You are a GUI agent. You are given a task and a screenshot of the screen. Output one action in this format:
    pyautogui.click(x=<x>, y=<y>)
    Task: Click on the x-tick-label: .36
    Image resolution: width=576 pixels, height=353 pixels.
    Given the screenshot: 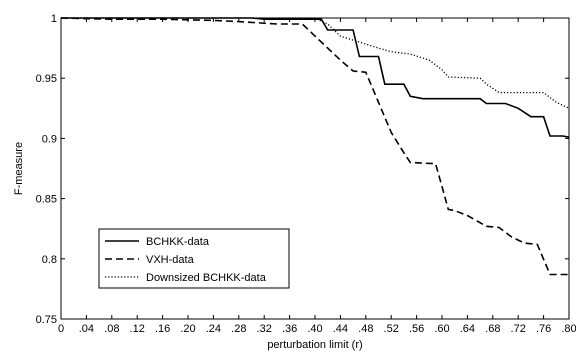 What is the action you would take?
    pyautogui.click(x=289, y=329)
    